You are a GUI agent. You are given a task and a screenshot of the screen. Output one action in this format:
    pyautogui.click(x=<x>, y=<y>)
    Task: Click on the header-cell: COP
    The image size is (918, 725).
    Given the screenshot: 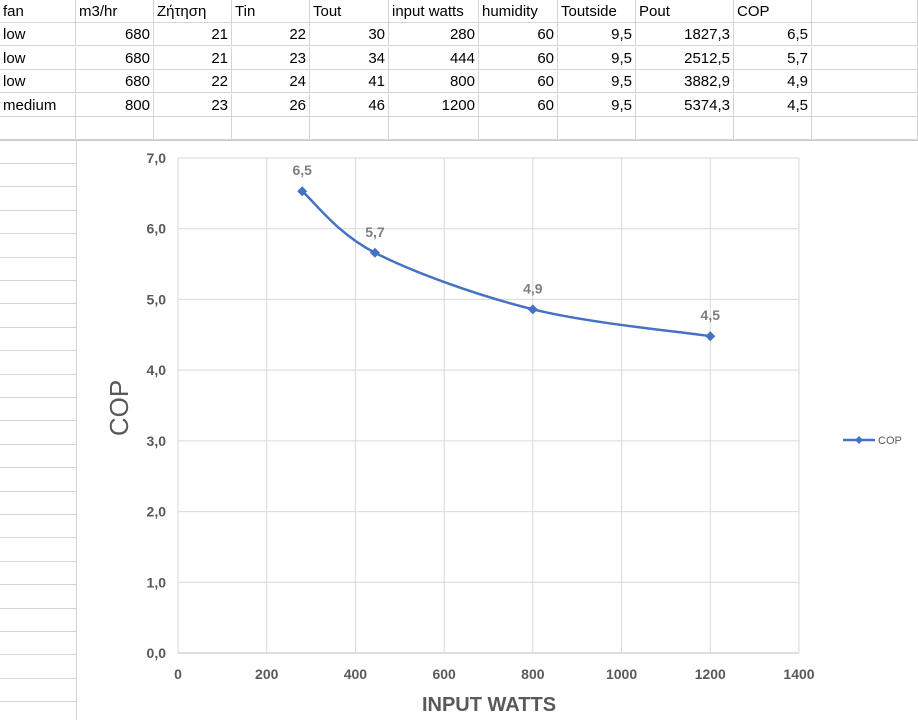 What is the action you would take?
    pyautogui.click(x=773, y=11)
    